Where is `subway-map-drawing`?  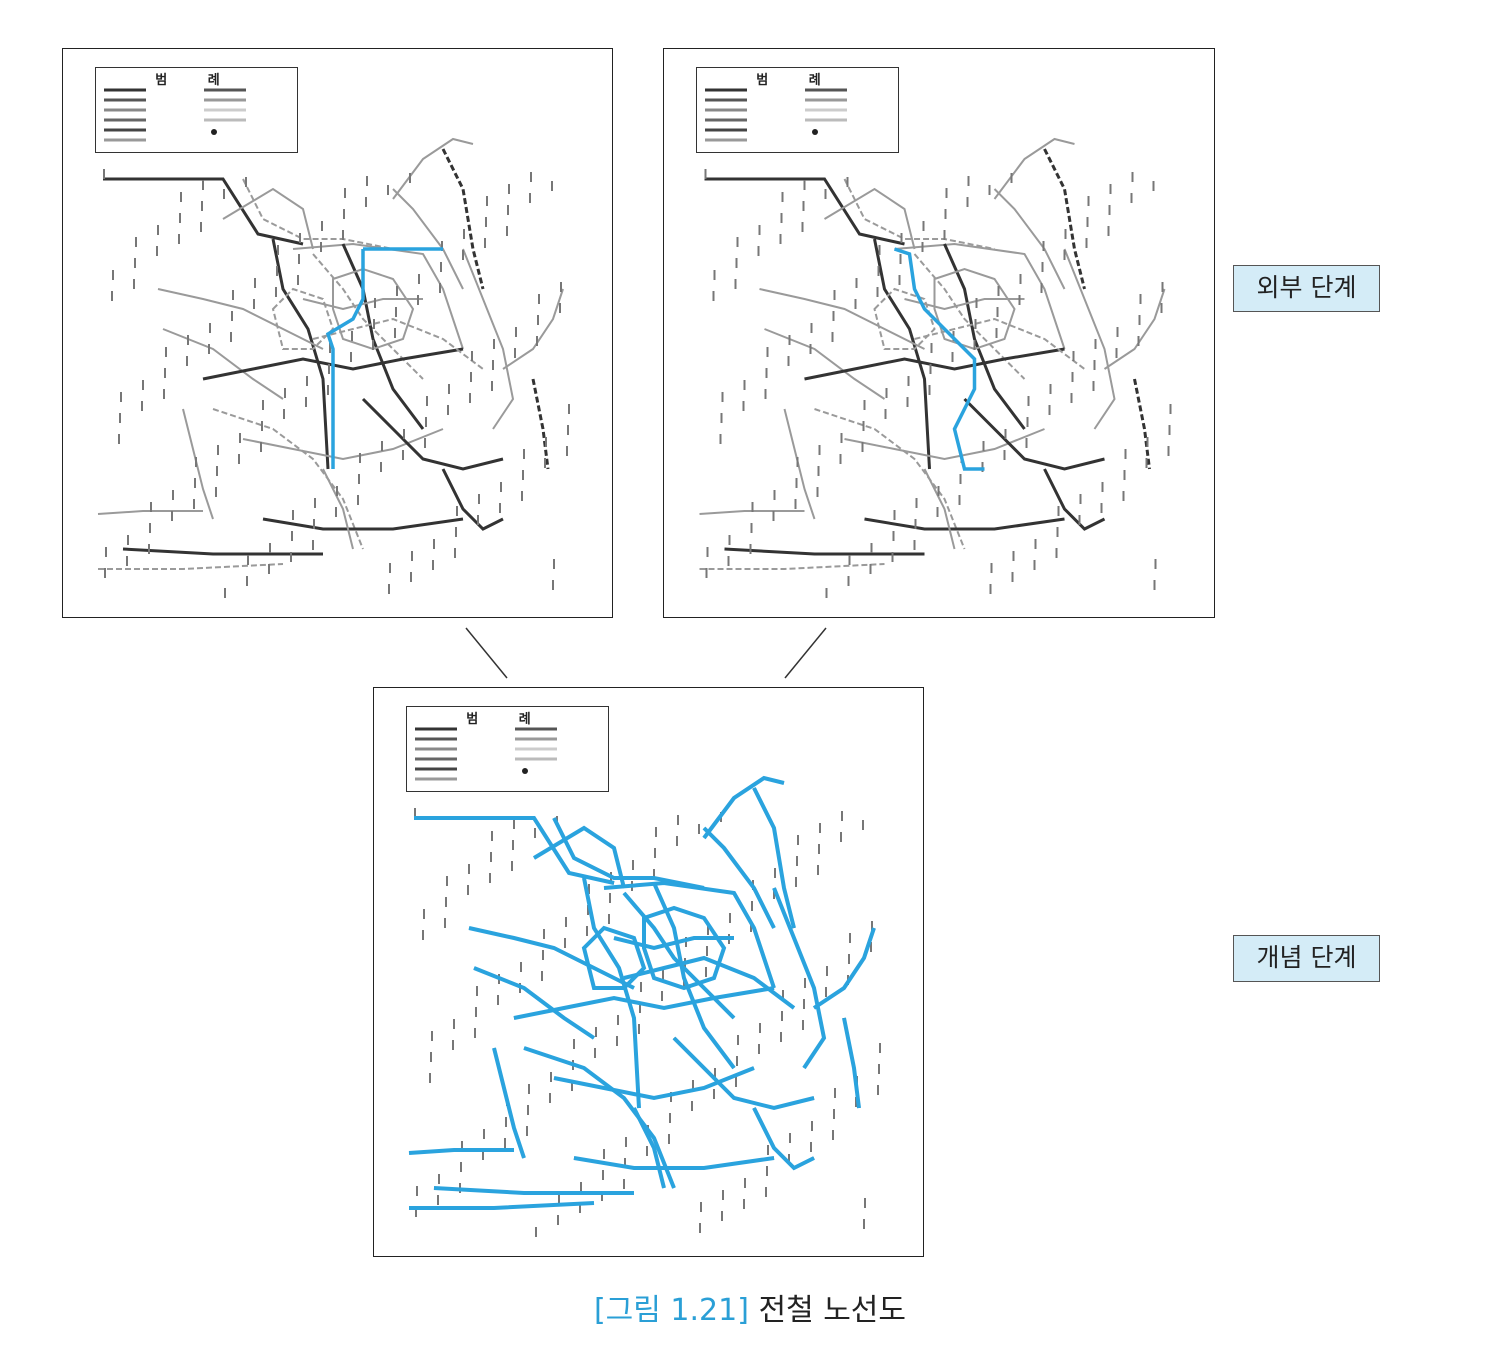
subway-map-drawing is located at coordinates (935, 367).